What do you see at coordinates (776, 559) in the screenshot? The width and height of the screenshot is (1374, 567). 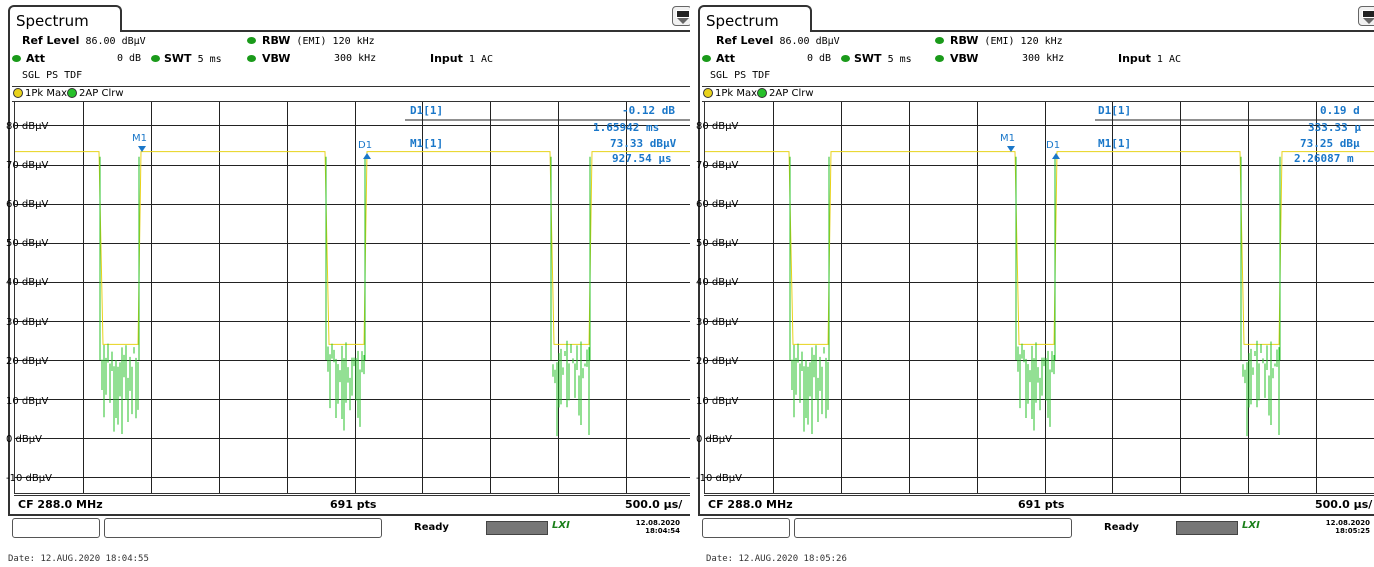 I see `capture-date: Date: 12.AUG.2020 18:05:26` at bounding box center [776, 559].